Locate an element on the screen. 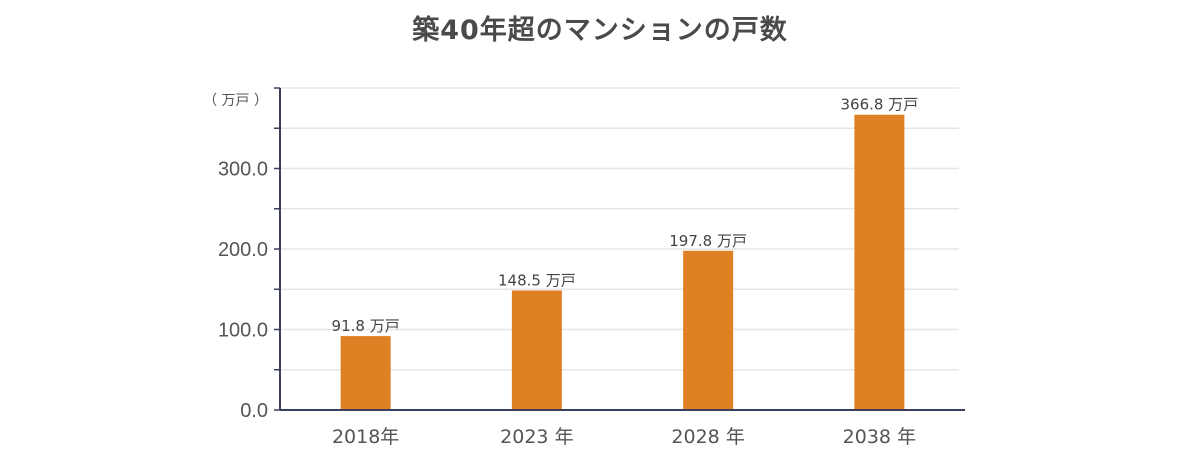 This screenshot has height=455, width=1200. y-tick-label: 200.0 is located at coordinates (243, 250).